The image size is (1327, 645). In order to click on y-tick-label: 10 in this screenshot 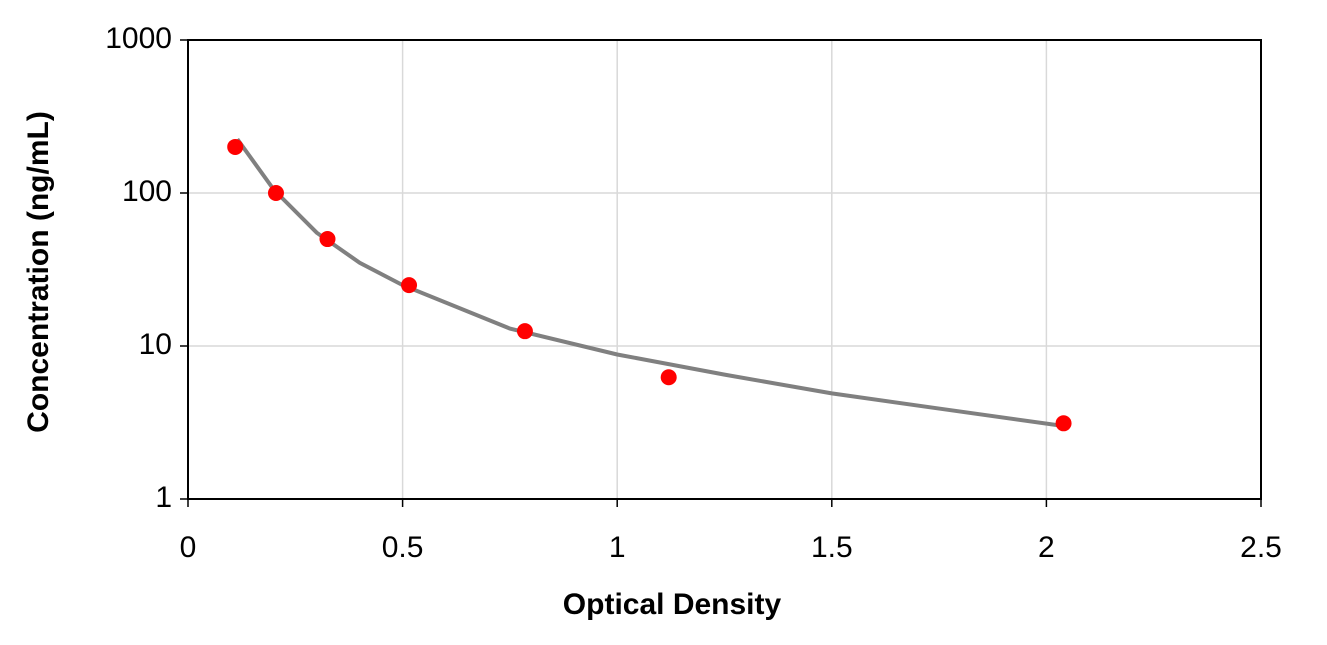, I will do `click(155, 344)`.